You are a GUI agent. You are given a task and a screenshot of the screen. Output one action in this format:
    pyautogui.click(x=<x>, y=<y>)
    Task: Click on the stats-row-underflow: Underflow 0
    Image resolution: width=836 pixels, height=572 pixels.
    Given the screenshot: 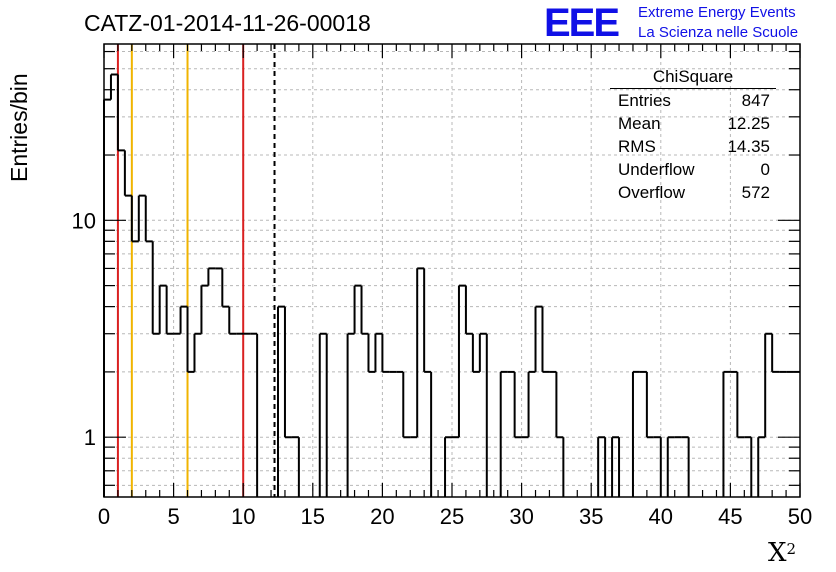 What is the action you would take?
    pyautogui.click(x=693, y=169)
    